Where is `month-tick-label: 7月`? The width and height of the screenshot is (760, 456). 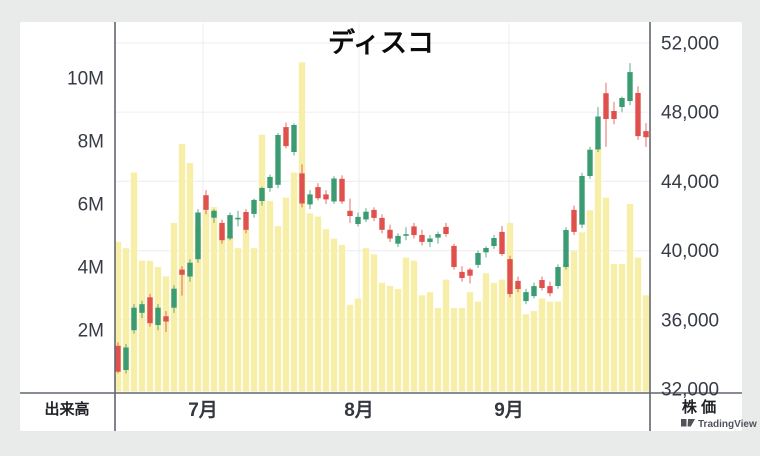 month-tick-label: 7月 is located at coordinates (203, 410).